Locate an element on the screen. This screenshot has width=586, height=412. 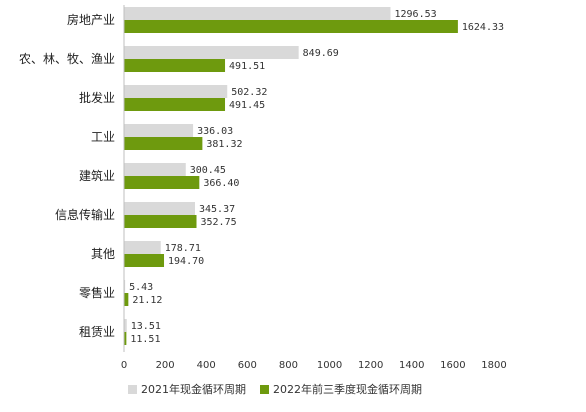
data-label-2022: 366.40 is located at coordinates (221, 183).